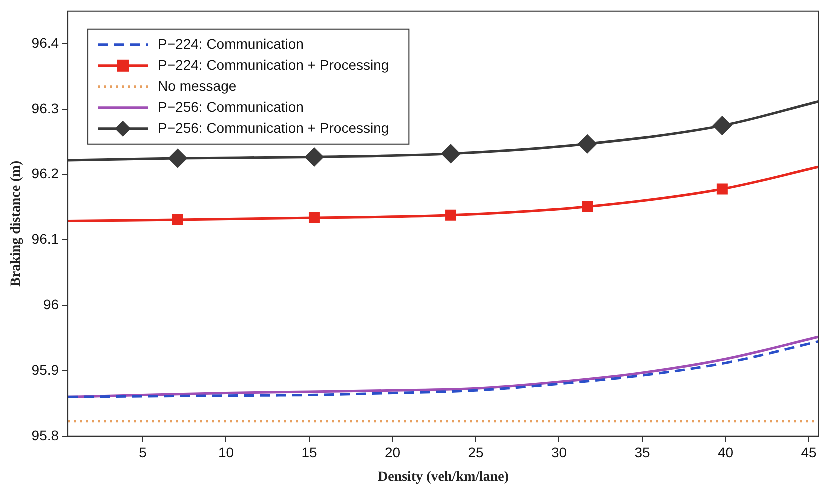 This screenshot has width=827, height=492. What do you see at coordinates (274, 128) in the screenshot?
I see `legend-label: P−256: Communication + Processing` at bounding box center [274, 128].